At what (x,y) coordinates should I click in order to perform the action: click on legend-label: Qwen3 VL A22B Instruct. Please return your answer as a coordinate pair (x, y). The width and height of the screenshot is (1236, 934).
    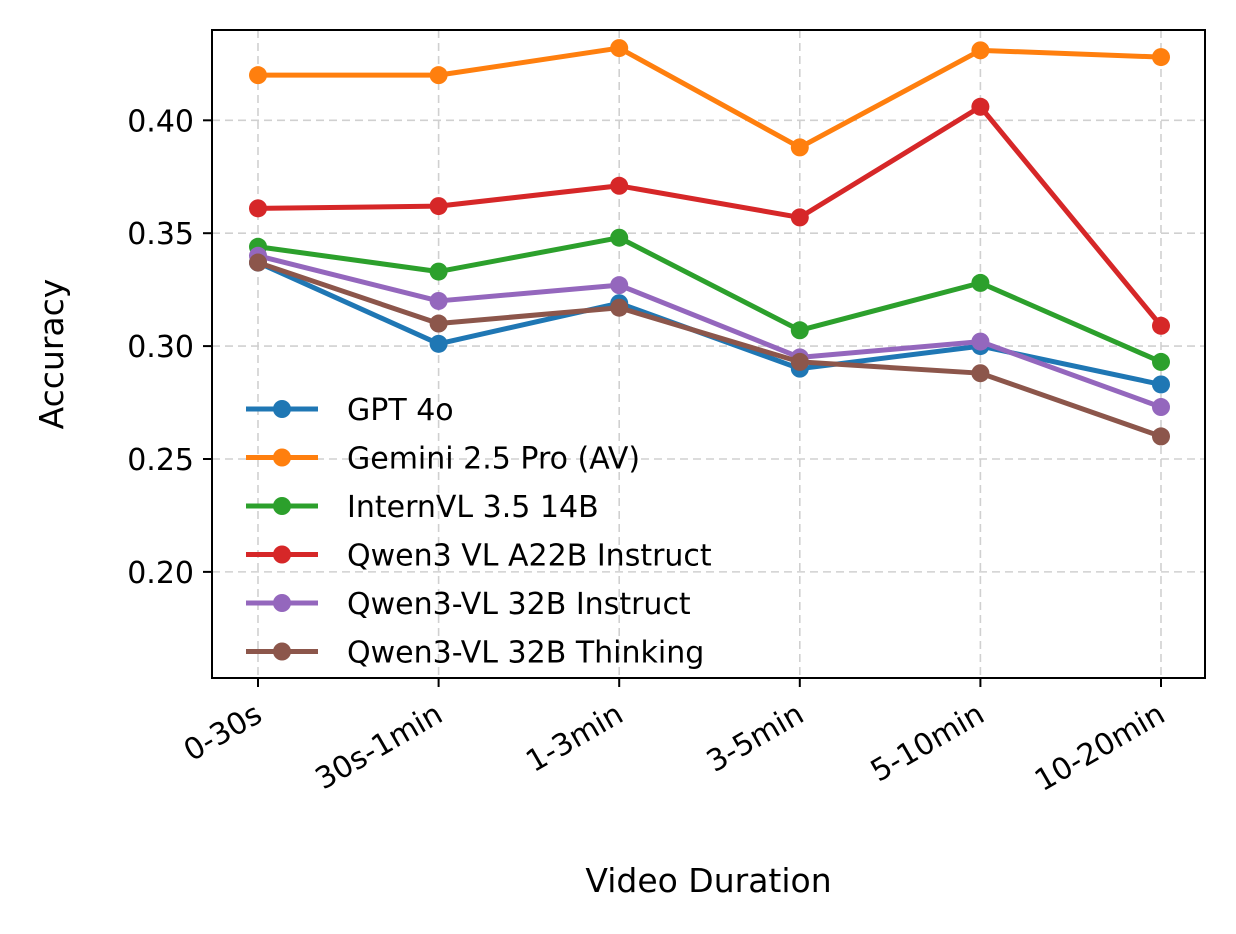
    Looking at the image, I should click on (529, 556).